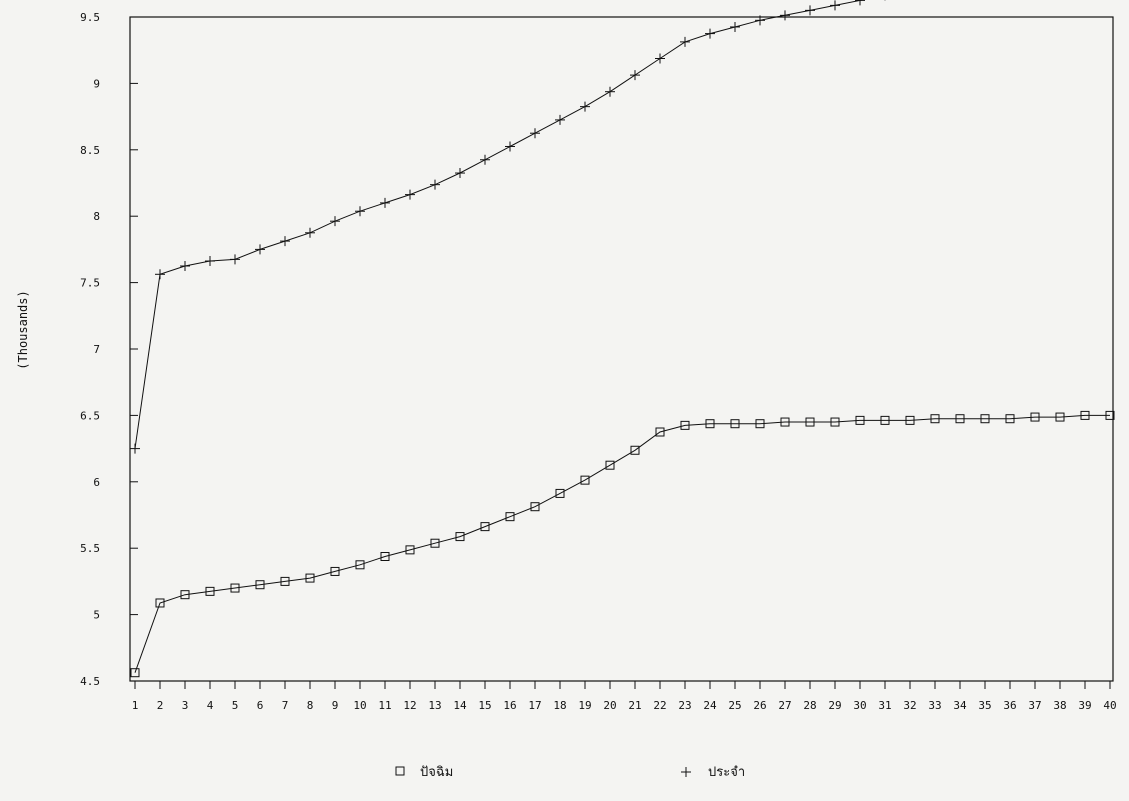  What do you see at coordinates (409, 705) in the screenshot?
I see `x-tick-label: 12` at bounding box center [409, 705].